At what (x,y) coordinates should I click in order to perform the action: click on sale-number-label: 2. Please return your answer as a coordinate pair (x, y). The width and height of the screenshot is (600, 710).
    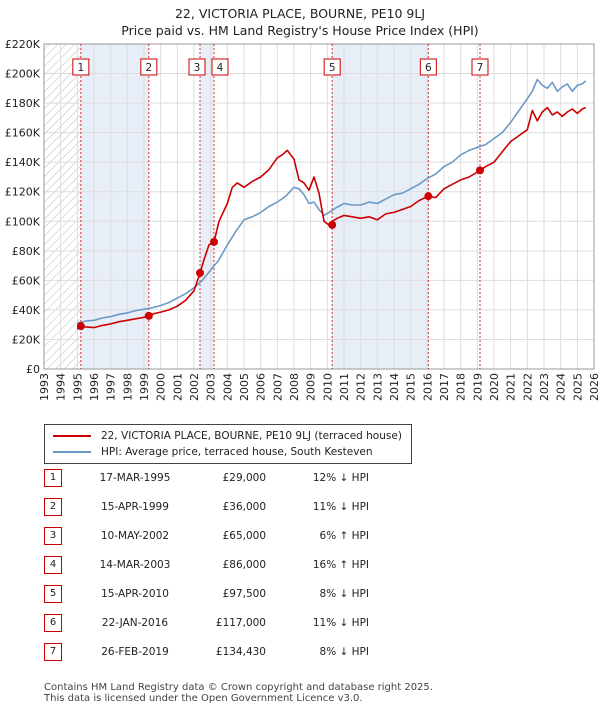
    Looking at the image, I should click on (148, 68).